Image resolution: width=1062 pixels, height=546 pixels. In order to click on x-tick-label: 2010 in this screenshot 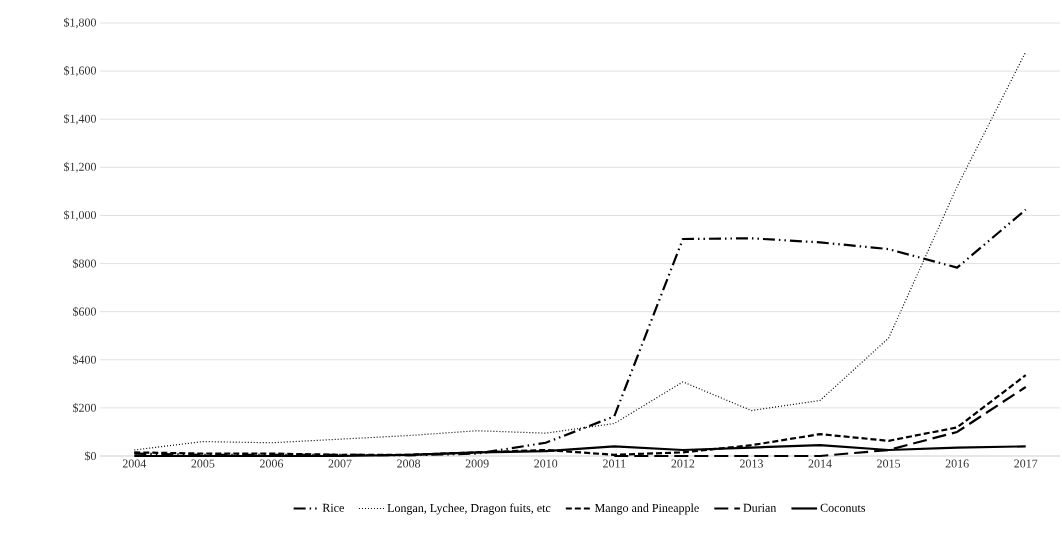, I will do `click(546, 463)`.